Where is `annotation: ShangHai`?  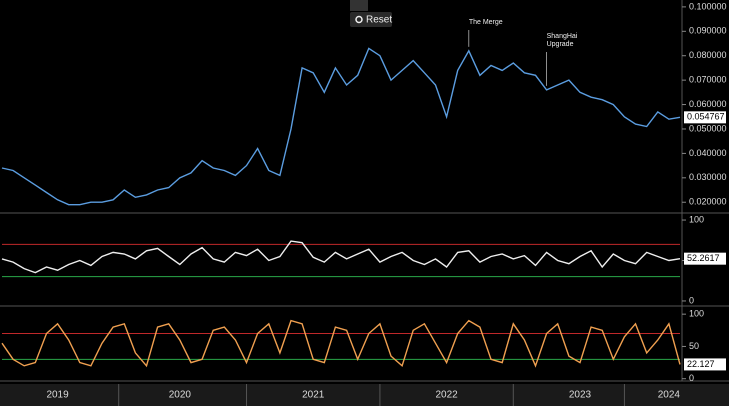 annotation: ShangHai is located at coordinates (562, 36).